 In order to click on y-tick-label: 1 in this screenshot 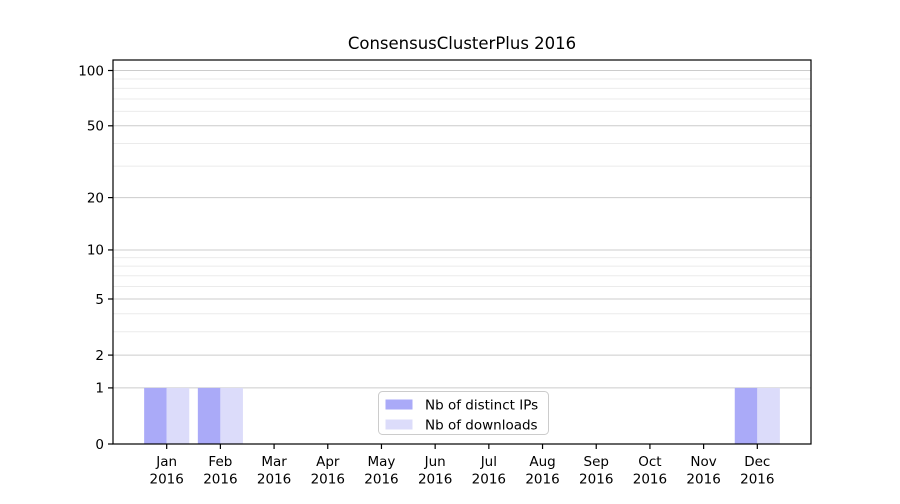, I will do `click(99, 389)`.